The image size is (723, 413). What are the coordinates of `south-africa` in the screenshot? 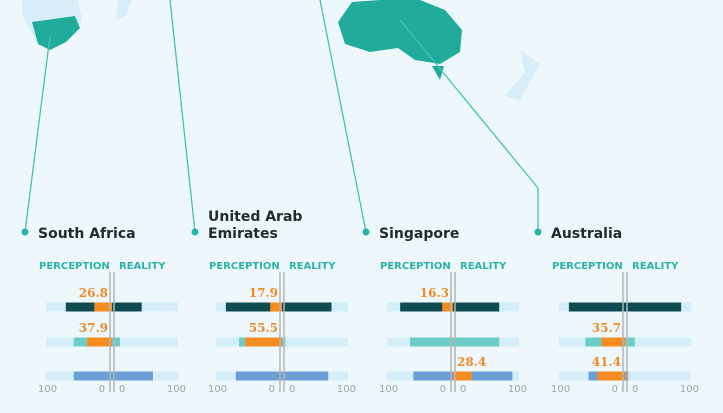 It's located at (56, 33).